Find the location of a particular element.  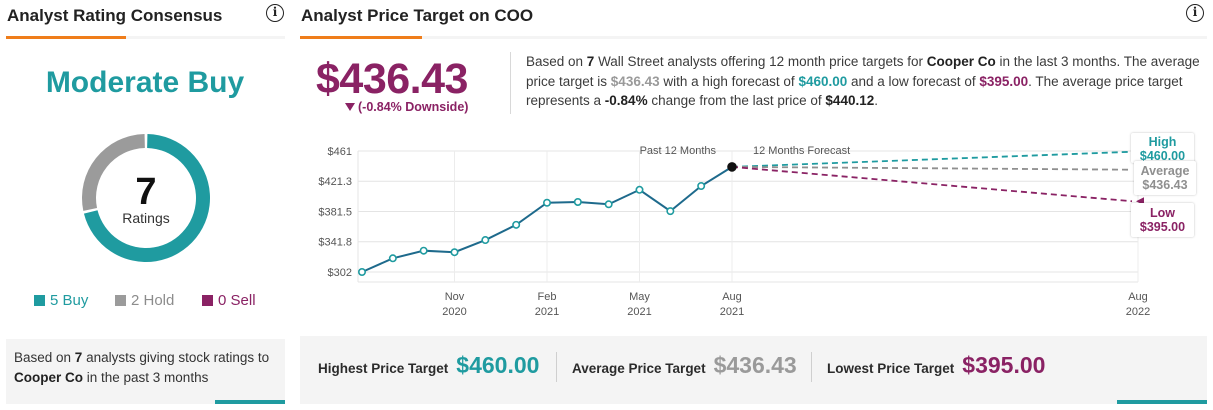

y-tick-label: $381.5 is located at coordinates (335, 213).